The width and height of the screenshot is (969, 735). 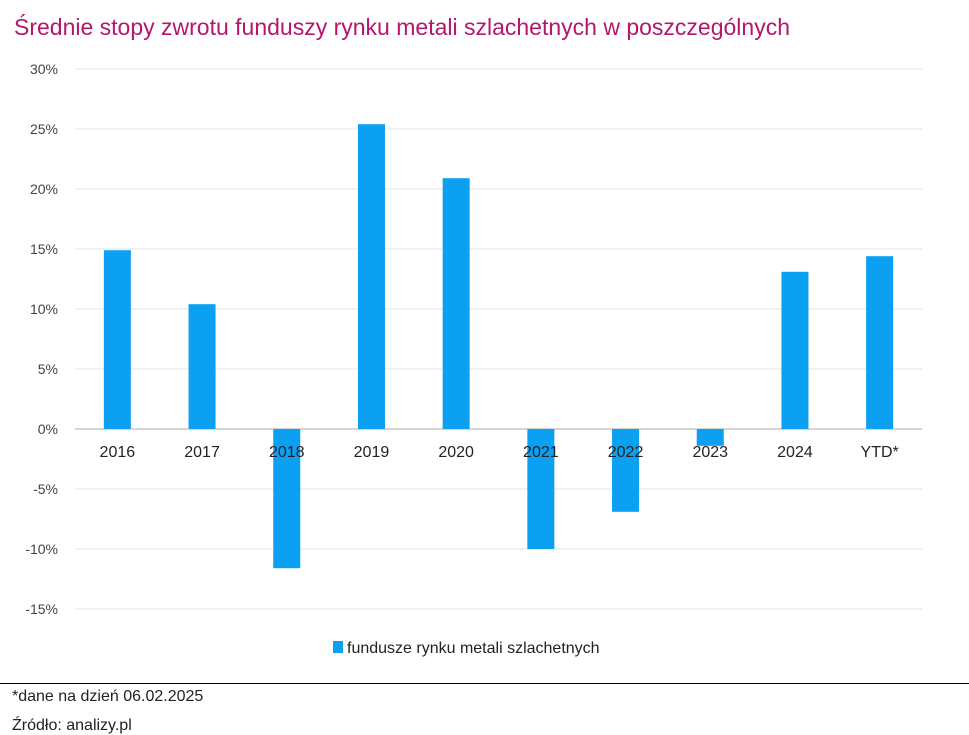 What do you see at coordinates (710, 452) in the screenshot?
I see `x-tick-label: 2023` at bounding box center [710, 452].